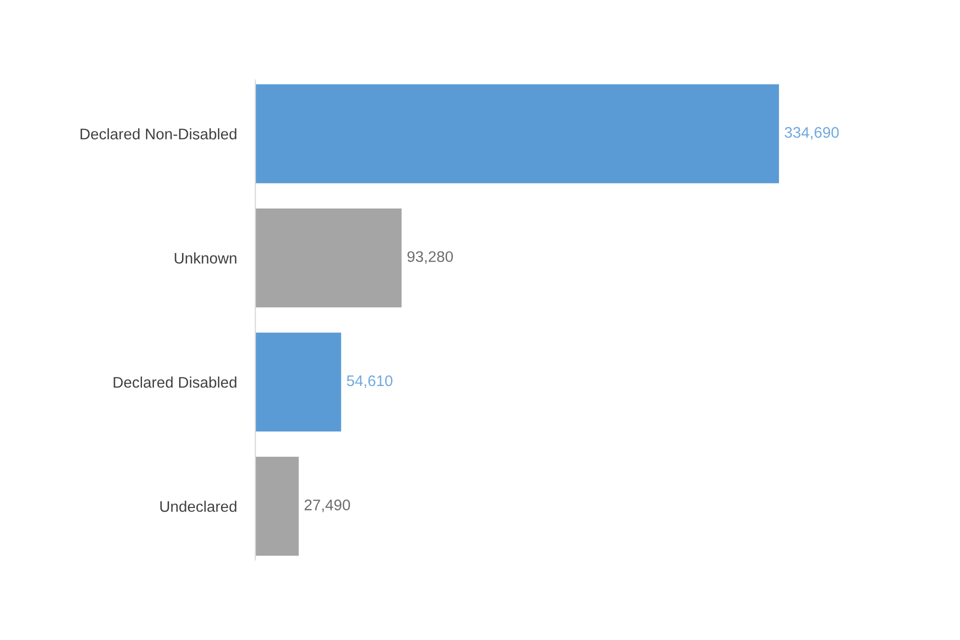  I want to click on y-tick-label: Declared Disabled, so click(175, 382).